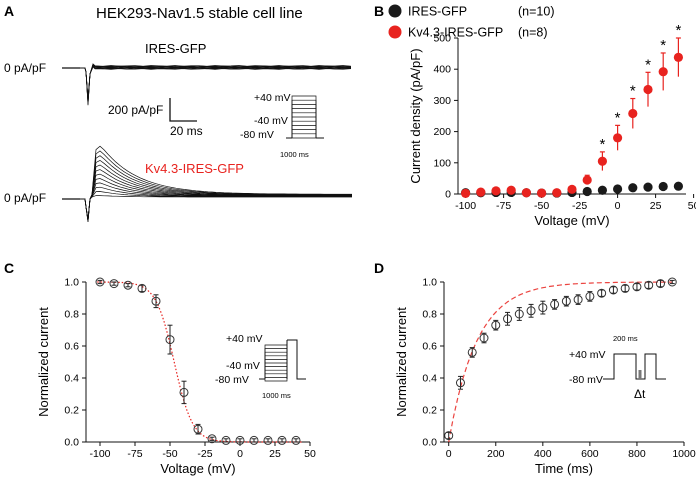  Describe the element at coordinates (637, 454) in the screenshot. I see `x-tick-label: 800` at that location.